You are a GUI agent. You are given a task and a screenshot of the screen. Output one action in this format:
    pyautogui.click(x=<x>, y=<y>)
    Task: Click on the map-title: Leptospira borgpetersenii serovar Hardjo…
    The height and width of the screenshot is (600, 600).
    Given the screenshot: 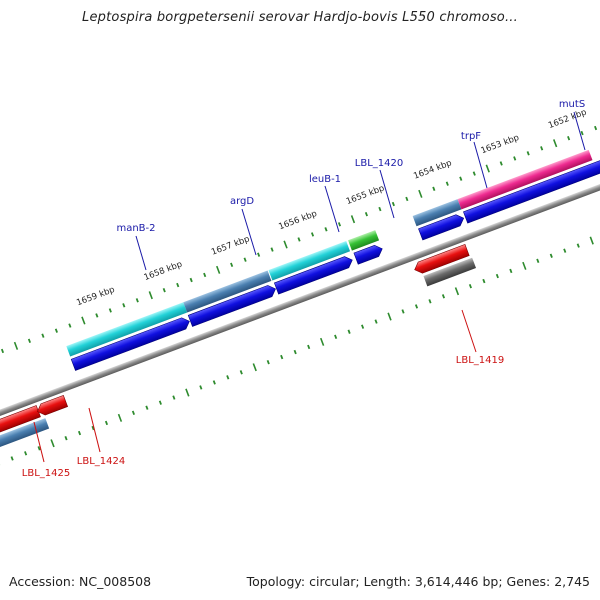 What is the action you would take?
    pyautogui.click(x=300, y=17)
    